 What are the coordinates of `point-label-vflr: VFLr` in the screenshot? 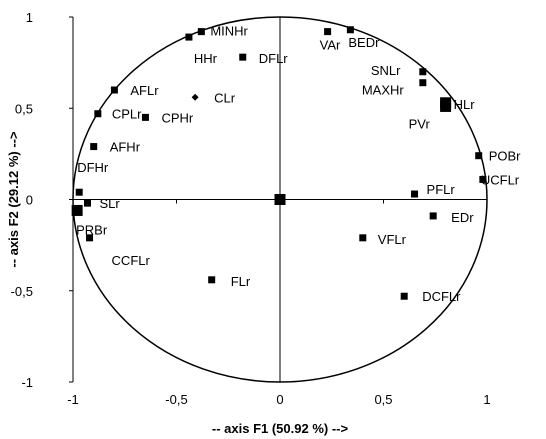 It's located at (392, 239).